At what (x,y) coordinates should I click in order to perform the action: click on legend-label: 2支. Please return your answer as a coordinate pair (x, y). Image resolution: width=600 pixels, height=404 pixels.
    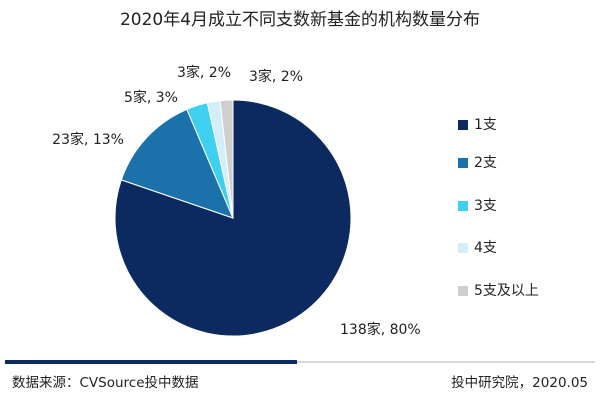
    Looking at the image, I should click on (485, 163).